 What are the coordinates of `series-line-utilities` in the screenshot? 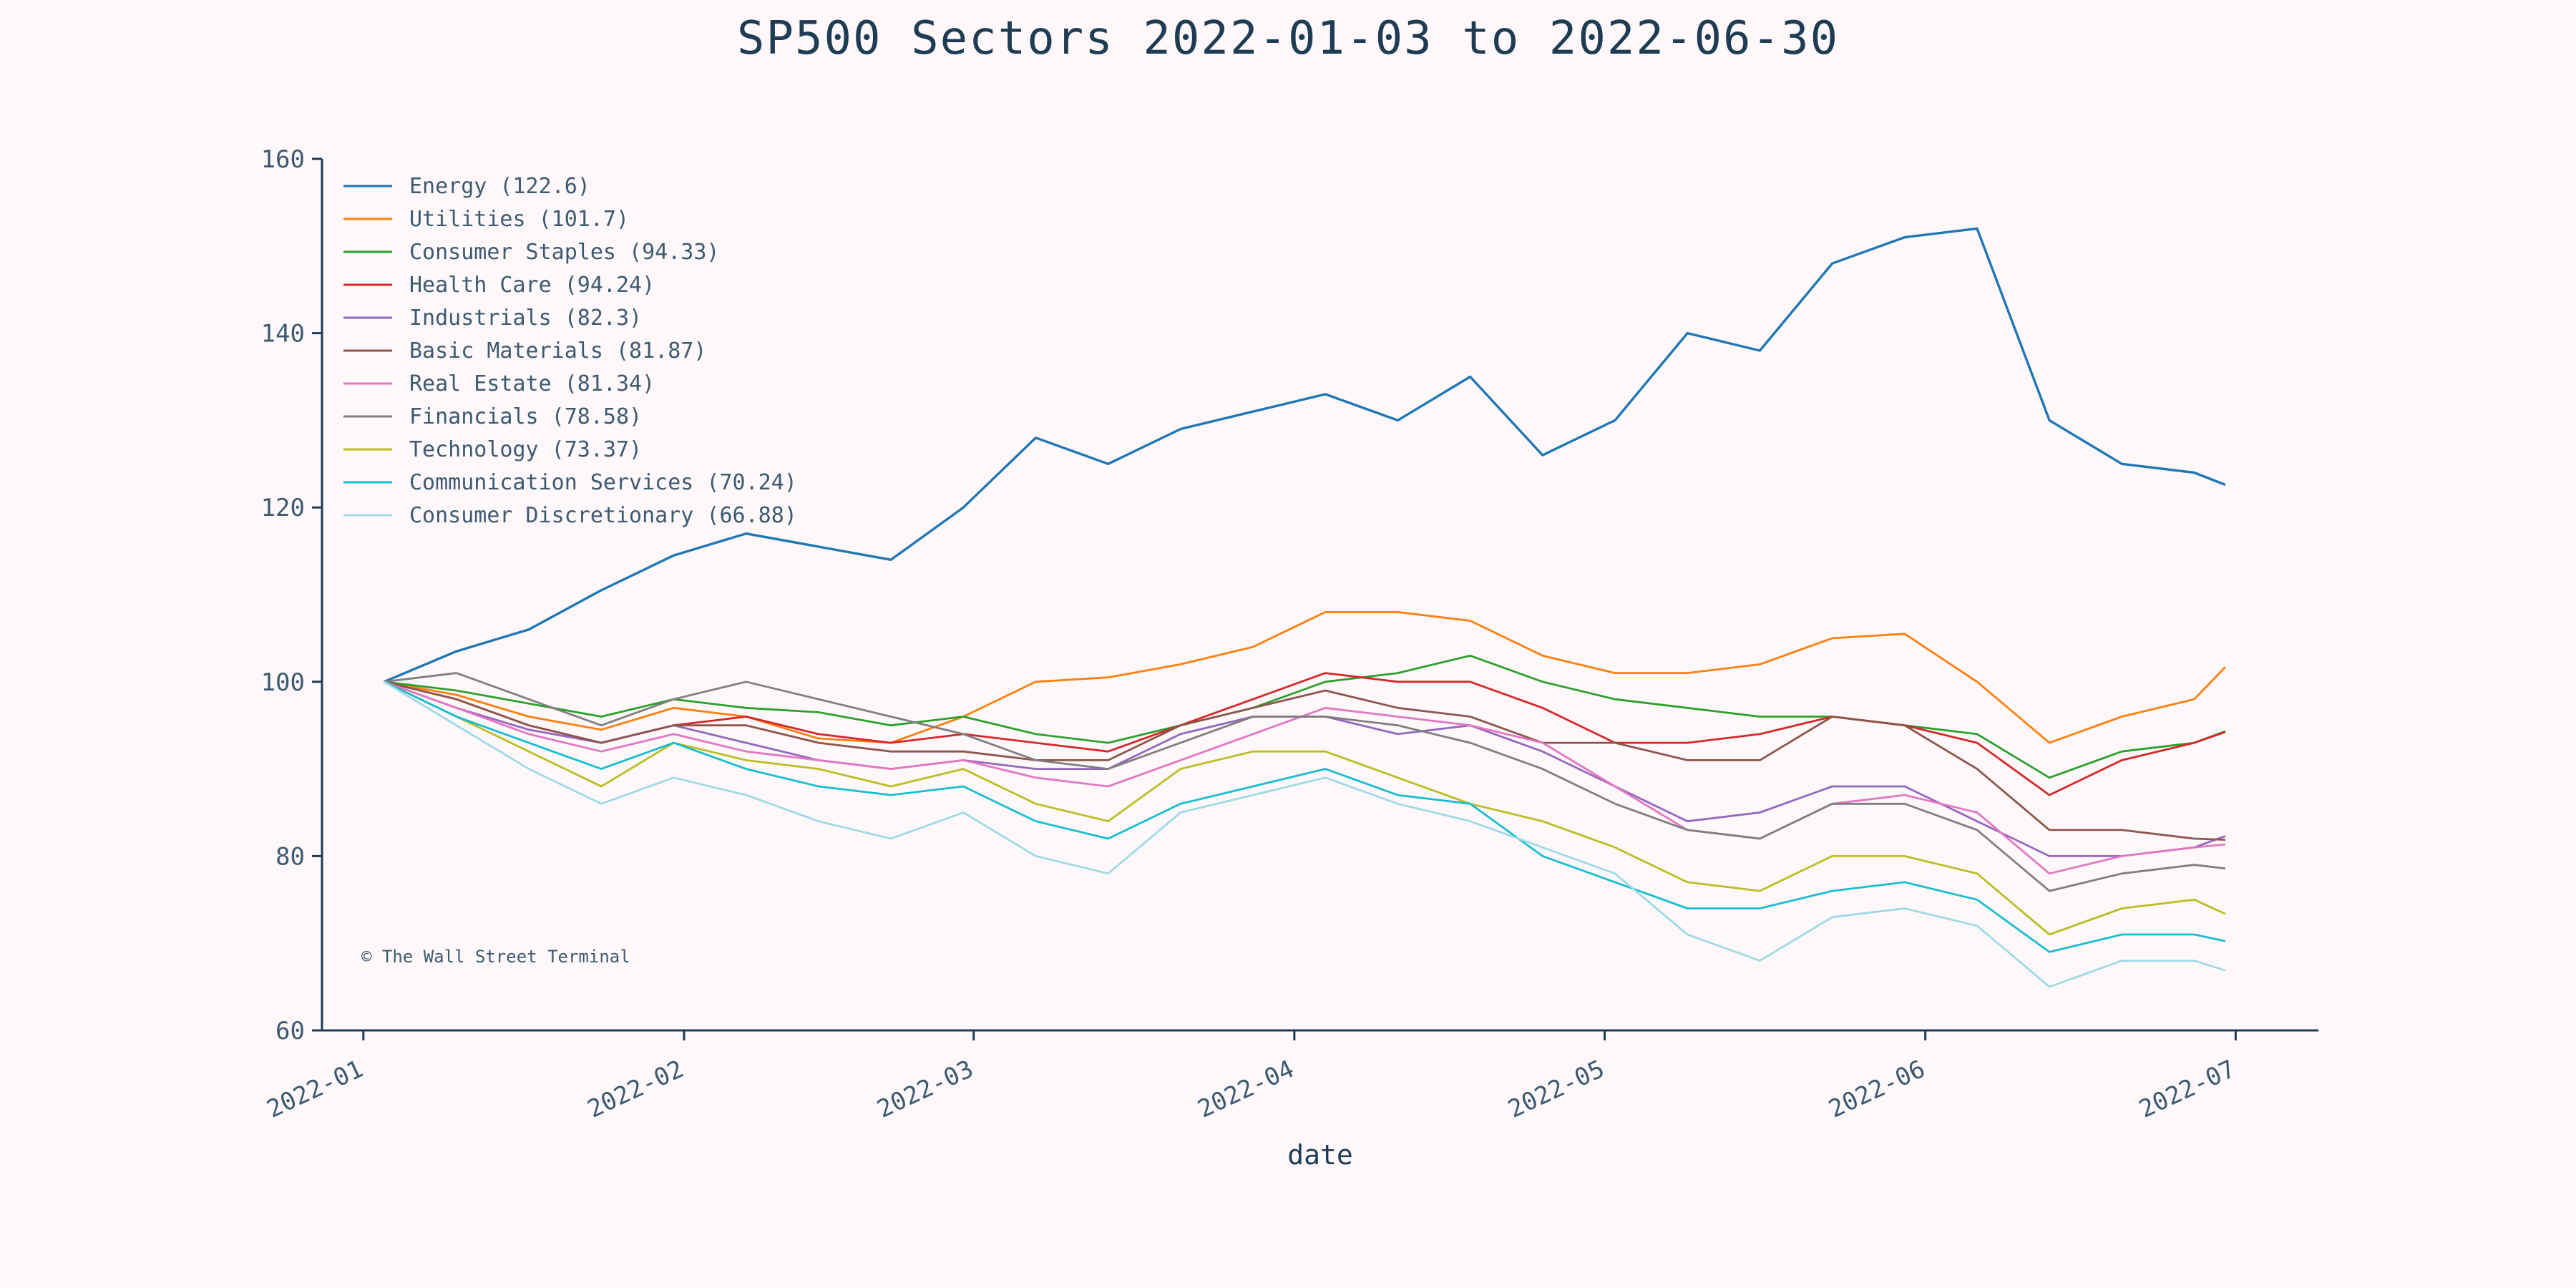 It's located at (1305, 677).